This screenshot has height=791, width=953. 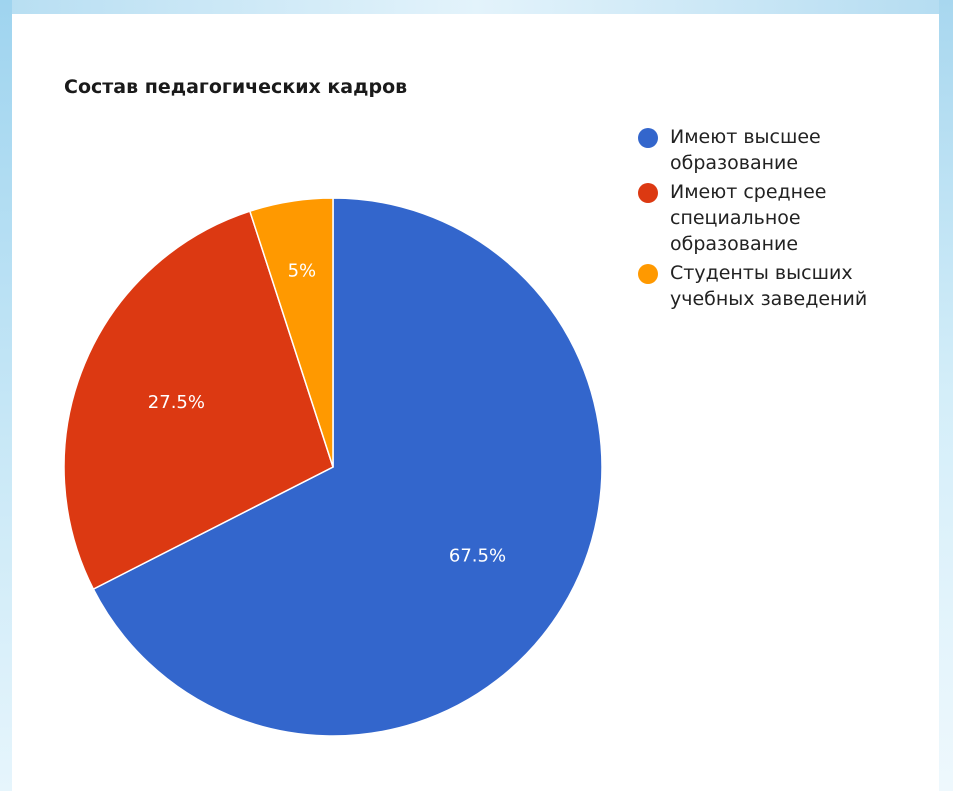 What do you see at coordinates (946, 395) in the screenshot?
I see `background-band-right` at bounding box center [946, 395].